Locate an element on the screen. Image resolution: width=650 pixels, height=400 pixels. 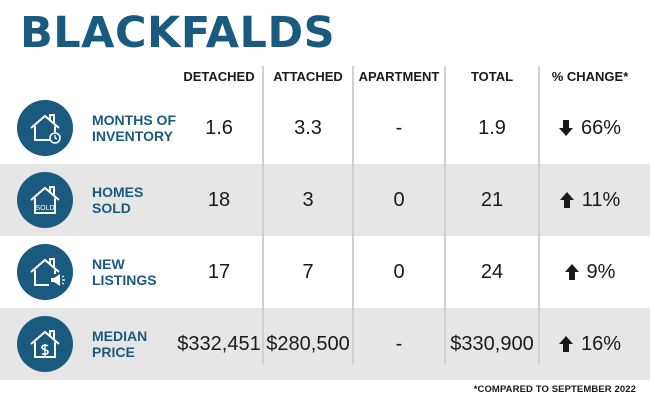
house-sold-icon: SOLD is located at coordinates (45, 200).